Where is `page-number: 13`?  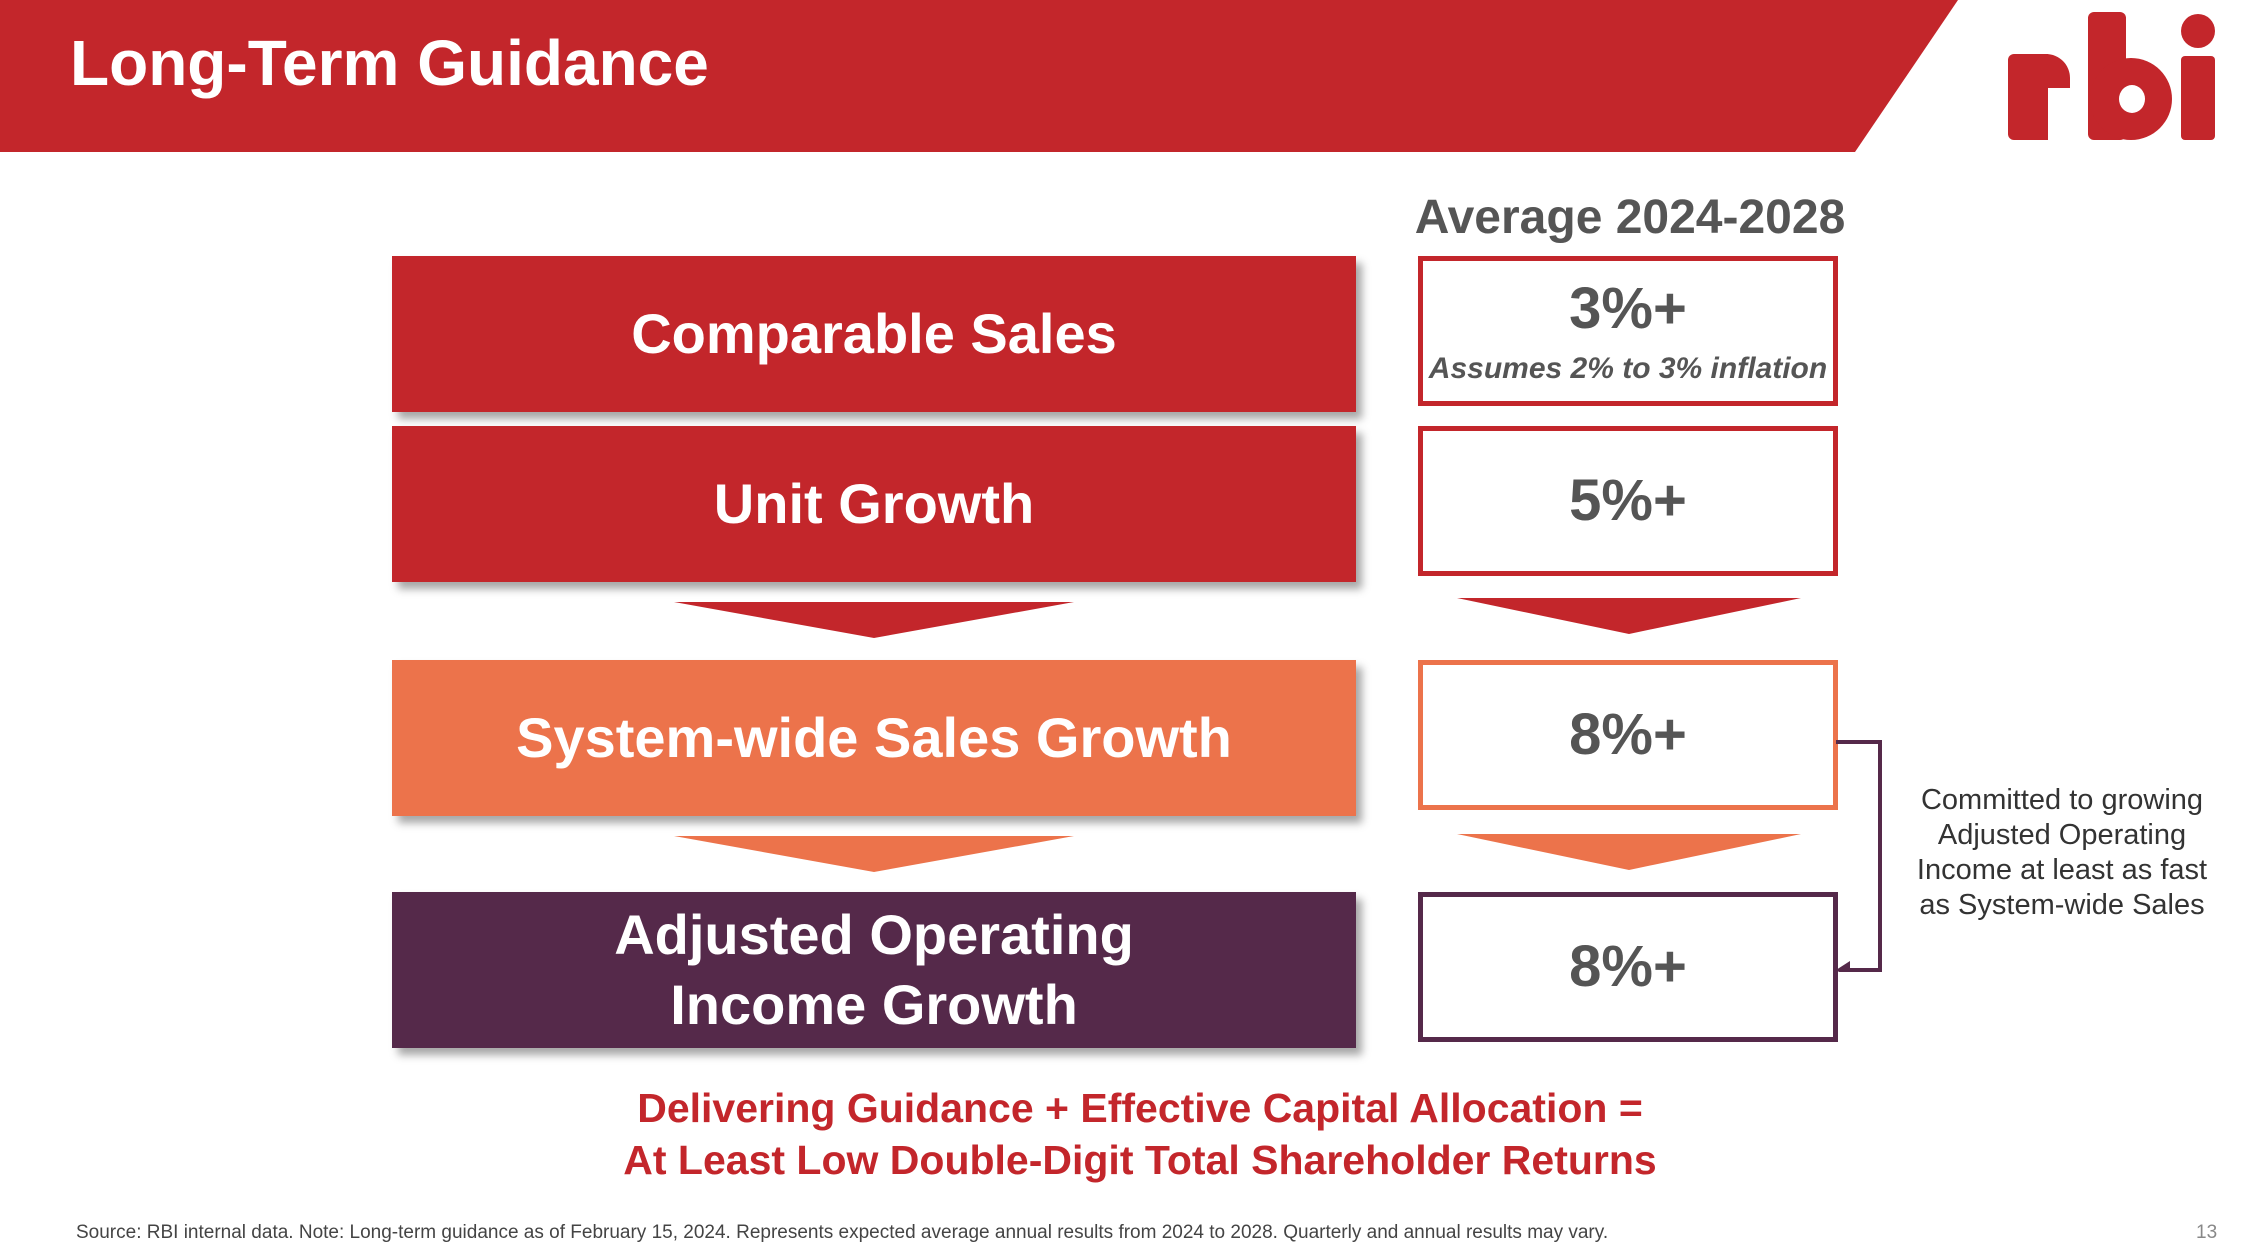 page-number: 13 is located at coordinates (2207, 1232).